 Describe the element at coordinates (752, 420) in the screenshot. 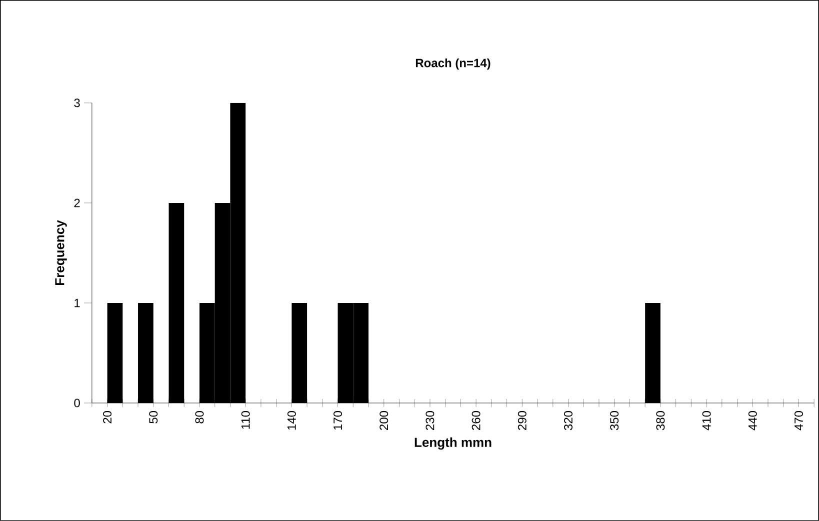

I see `x-tick-label: 440` at that location.